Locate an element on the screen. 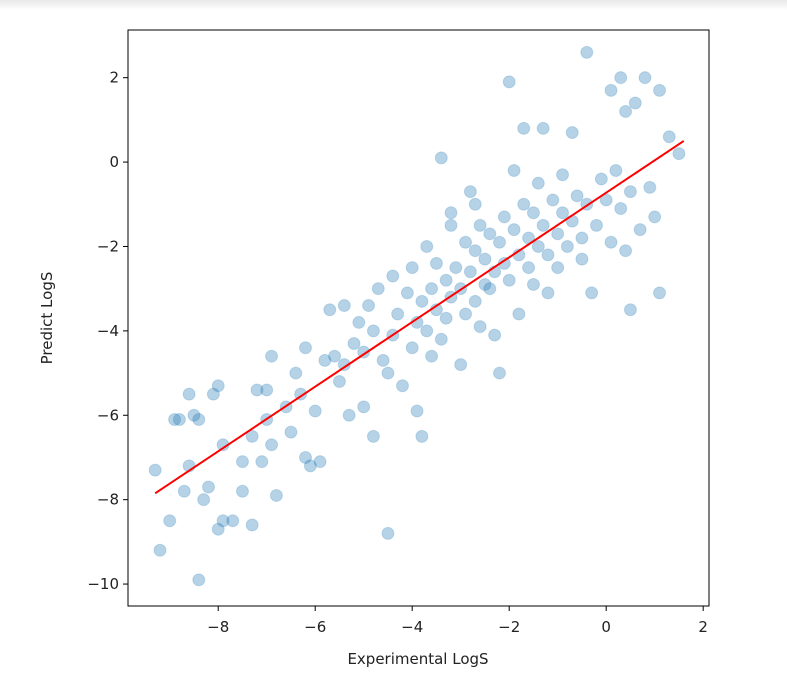  y-tick-label: −8 is located at coordinates (108, 500).